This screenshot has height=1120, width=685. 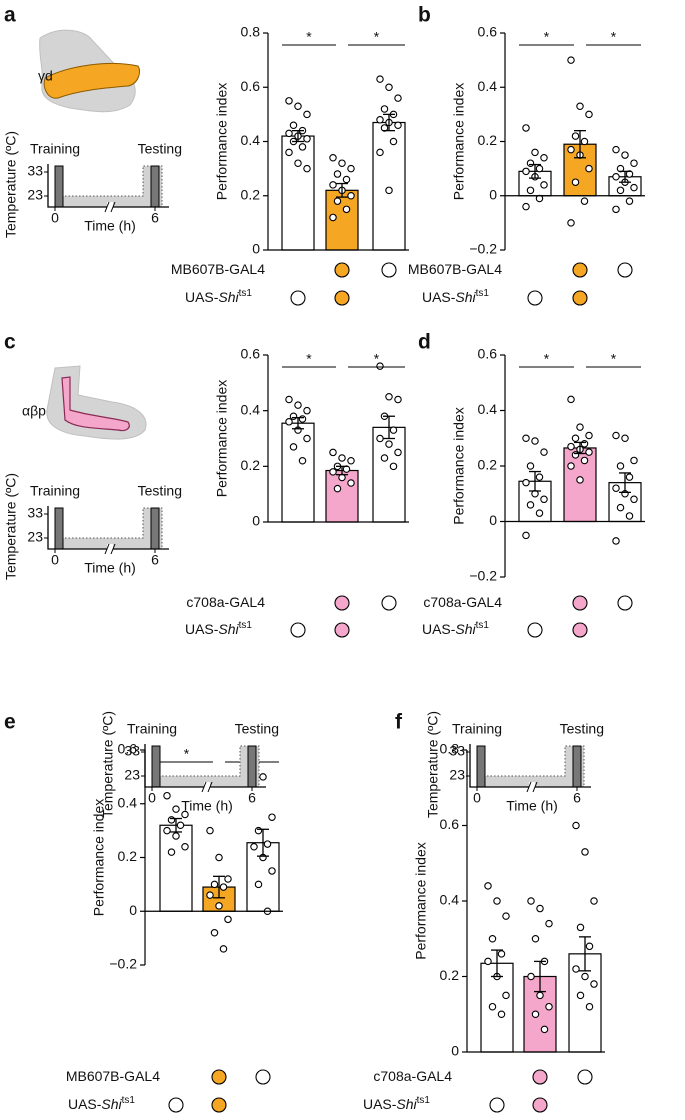 I want to click on y-axis-label: Performance index, so click(x=421, y=901).